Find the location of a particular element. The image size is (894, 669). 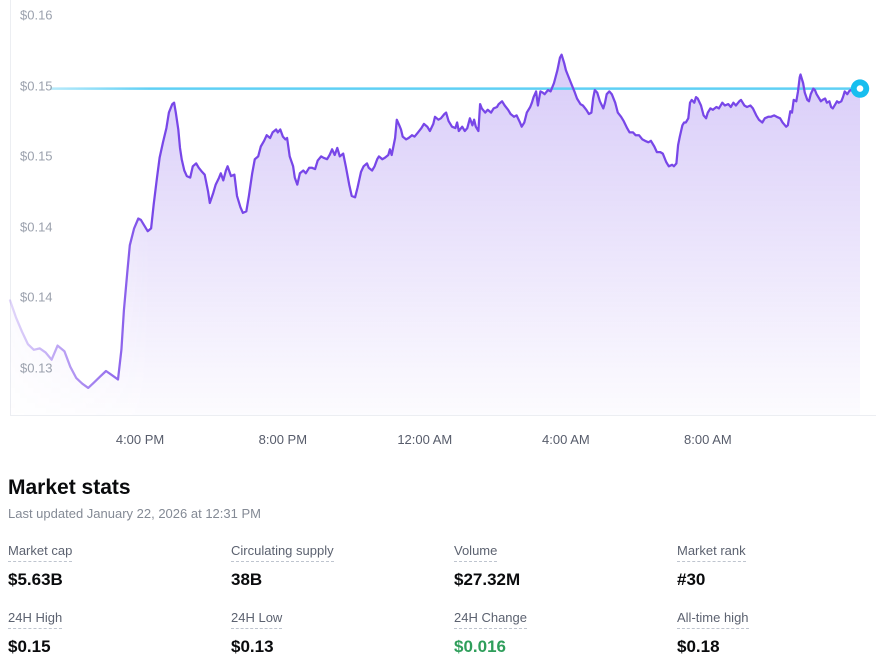

stat-label: 24H Change is located at coordinates (490, 619).